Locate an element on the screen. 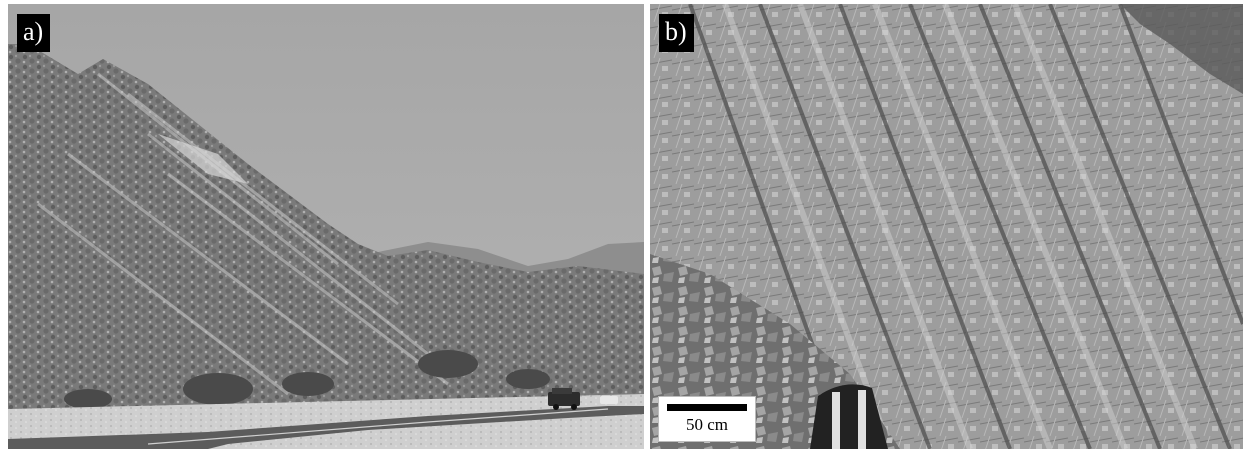 The height and width of the screenshot is (453, 1243). scale-bar-line is located at coordinates (707, 407).